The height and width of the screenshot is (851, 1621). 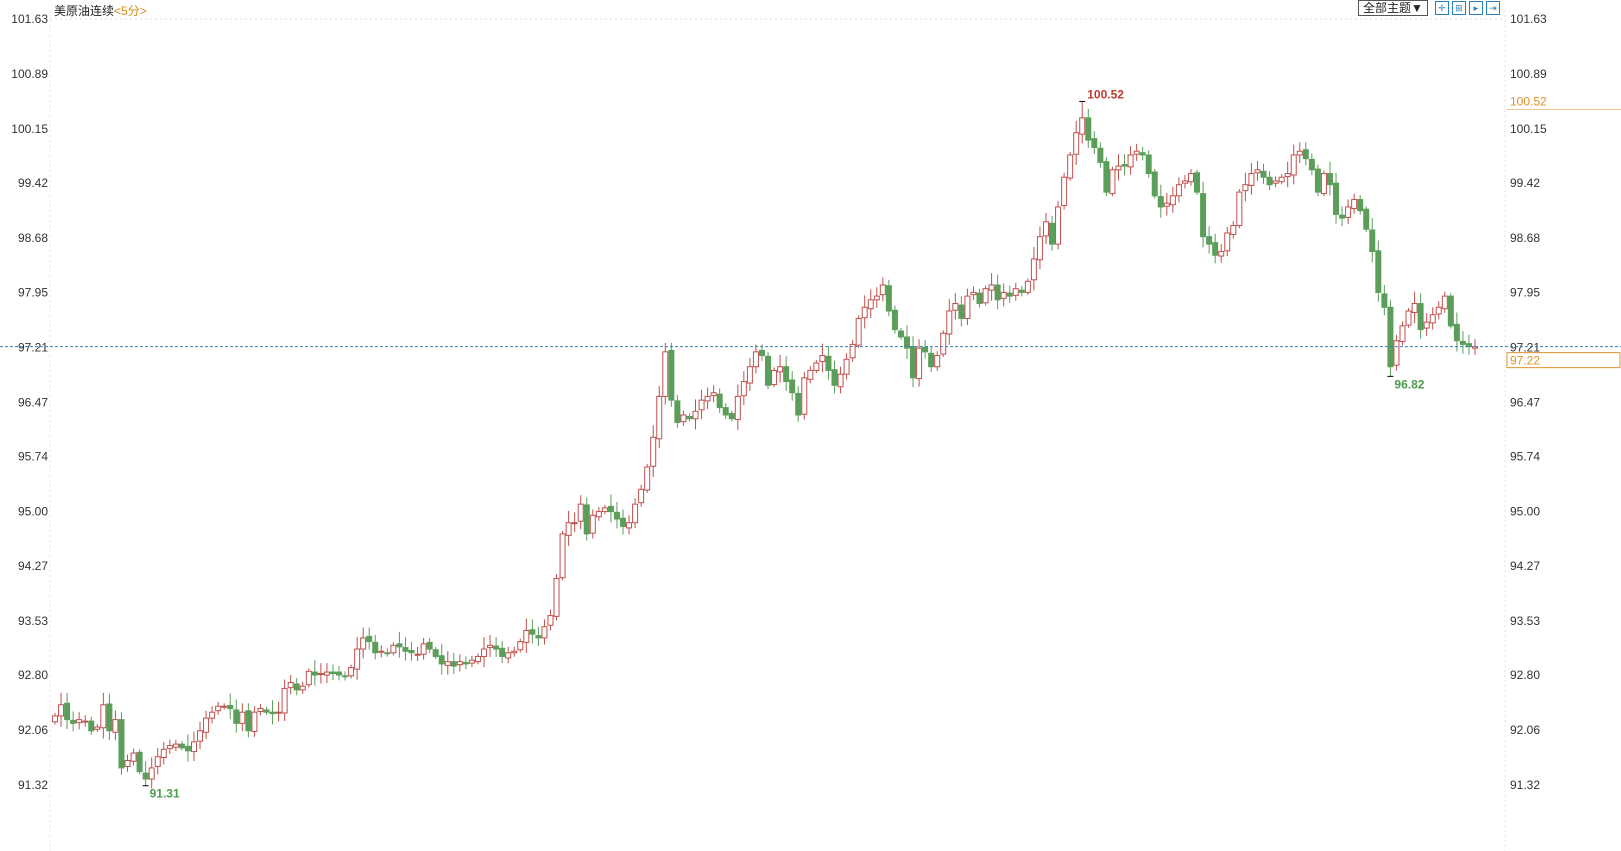 I want to click on chart-toolbar: 全部主题▼ ✛ ⊞ ▸ ⇥, so click(x=1429, y=8).